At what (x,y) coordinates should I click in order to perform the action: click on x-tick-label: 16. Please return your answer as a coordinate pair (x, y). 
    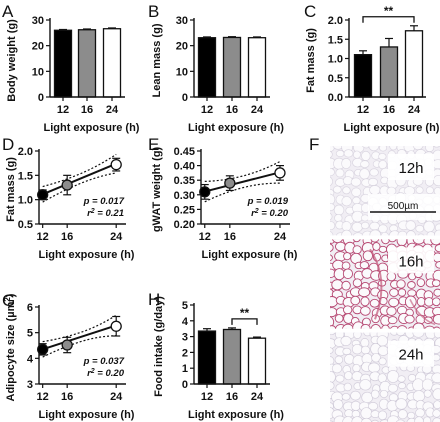
    Looking at the image, I should click on (232, 110).